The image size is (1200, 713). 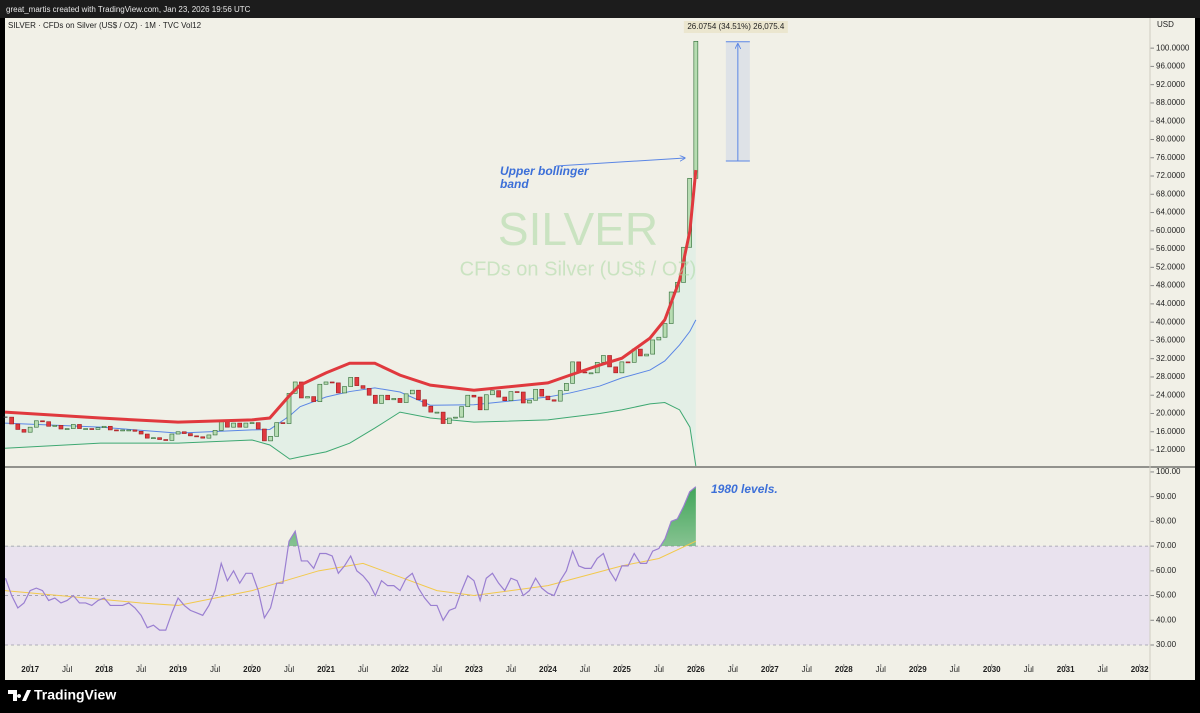 What do you see at coordinates (1166, 619) in the screenshot?
I see `rsi-tick-label: 40.00` at bounding box center [1166, 619].